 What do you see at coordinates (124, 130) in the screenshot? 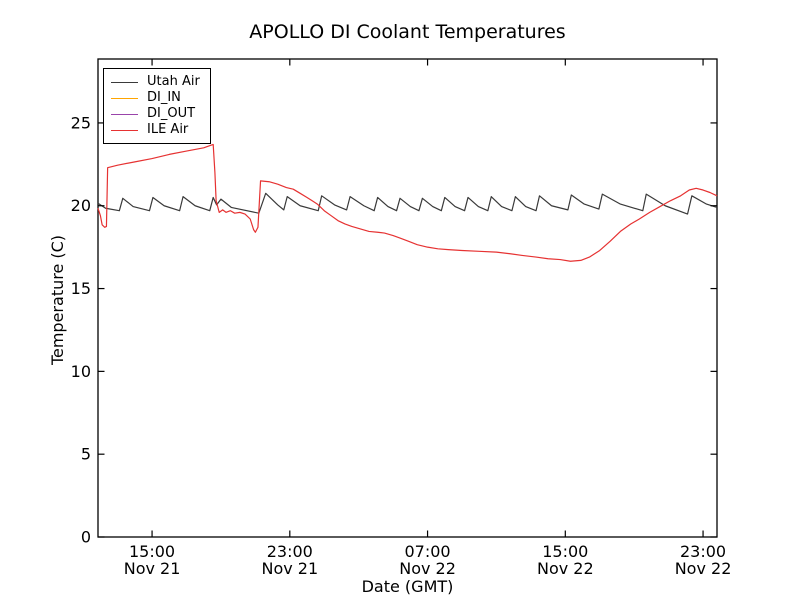
I see `legend-line-sample-ile-air` at bounding box center [124, 130].